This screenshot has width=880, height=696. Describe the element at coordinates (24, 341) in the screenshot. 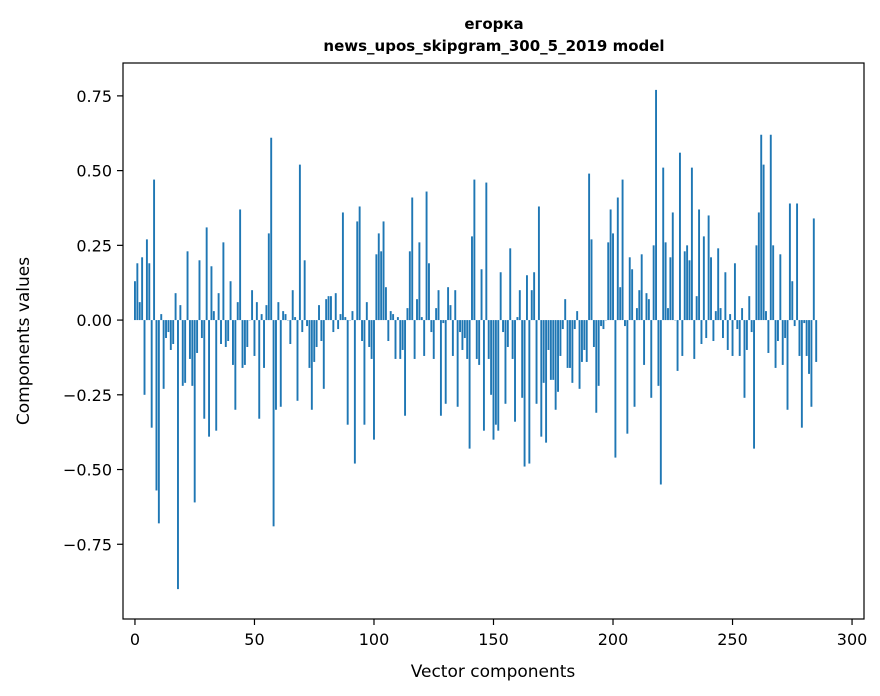

I see `y-axis-label: Components values` at that location.